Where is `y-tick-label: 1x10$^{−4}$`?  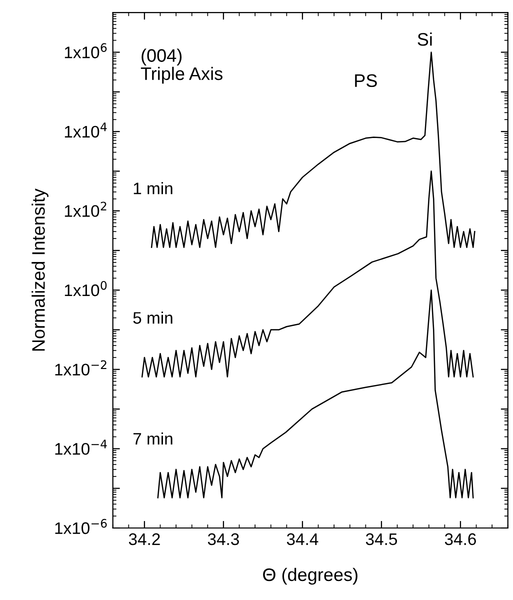 y-tick-label: 1x10$^{−4}$ is located at coordinates (81, 447).